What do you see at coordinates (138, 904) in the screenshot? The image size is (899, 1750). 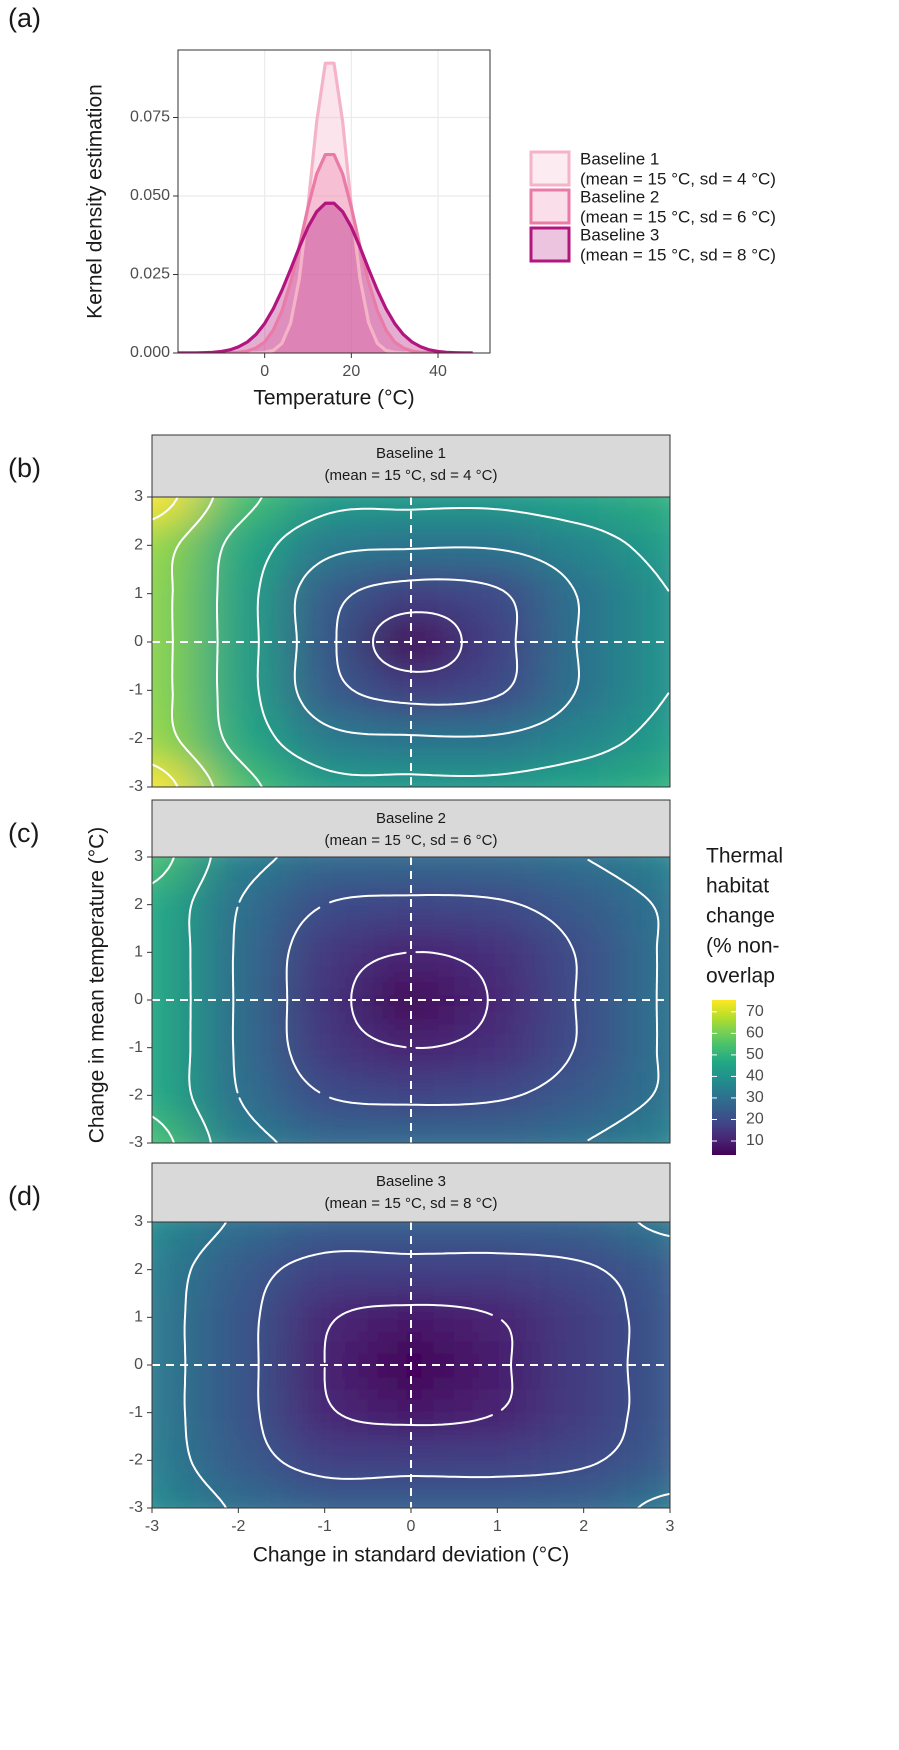 I see `y-tick-label: 2` at bounding box center [138, 904].